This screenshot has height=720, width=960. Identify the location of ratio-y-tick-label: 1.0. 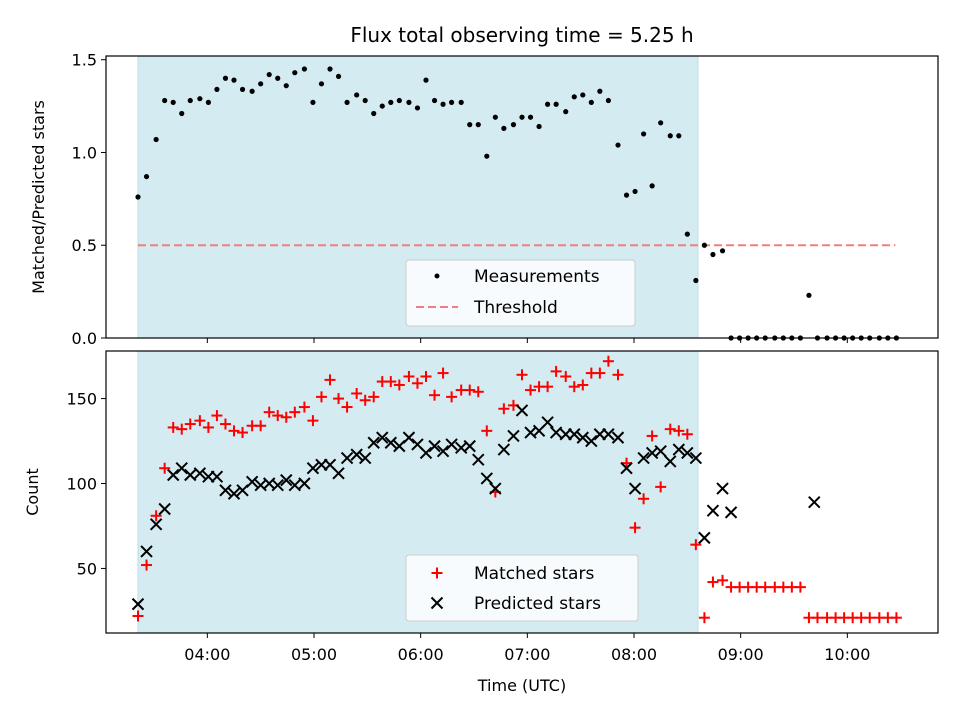
(84, 152).